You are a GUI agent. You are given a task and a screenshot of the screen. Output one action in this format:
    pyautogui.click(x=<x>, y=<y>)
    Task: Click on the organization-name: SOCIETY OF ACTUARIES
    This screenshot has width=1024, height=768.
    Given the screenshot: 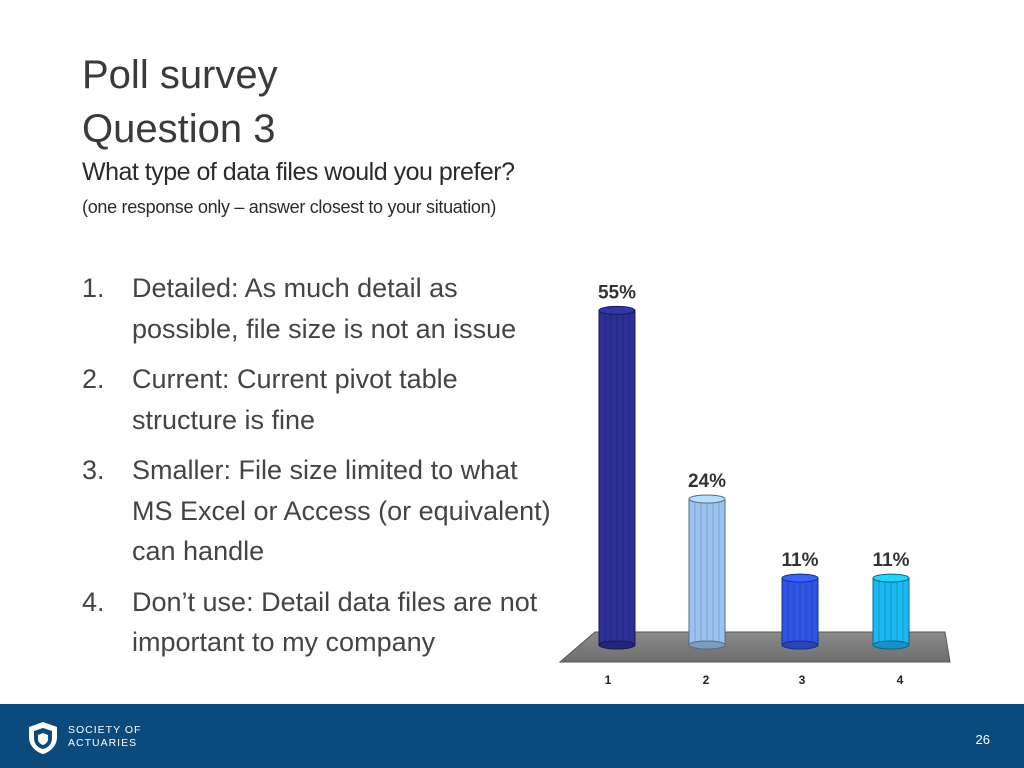 What is the action you would take?
    pyautogui.click(x=104, y=737)
    